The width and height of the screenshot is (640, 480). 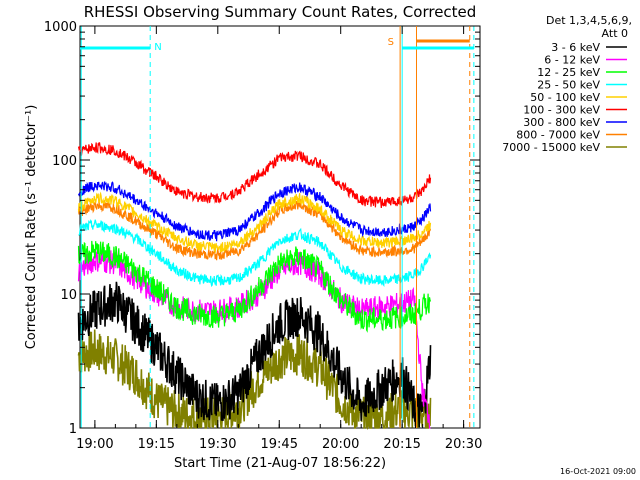 I want to click on x-tick-label: 20:30, so click(x=463, y=444).